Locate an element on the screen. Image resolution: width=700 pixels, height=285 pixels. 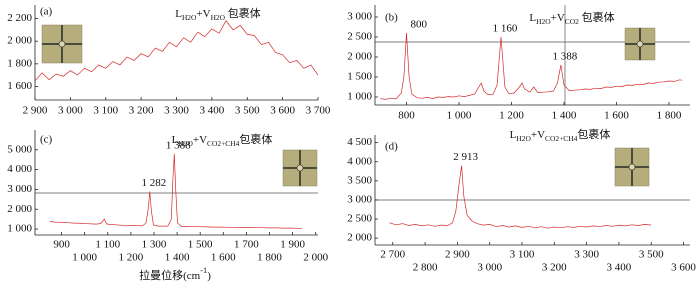
label: 拉曼位移(cm-1) is located at coordinates (175, 273).